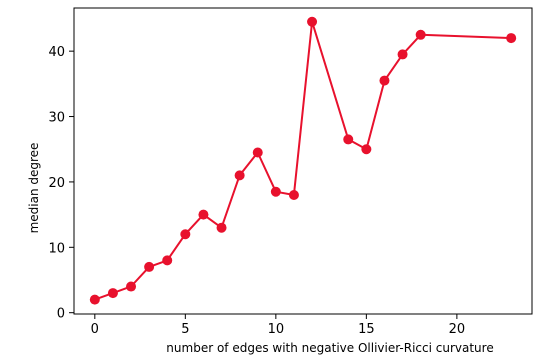 The image size is (542, 363). Describe the element at coordinates (185, 329) in the screenshot. I see `x-tick-label: 5` at that location.